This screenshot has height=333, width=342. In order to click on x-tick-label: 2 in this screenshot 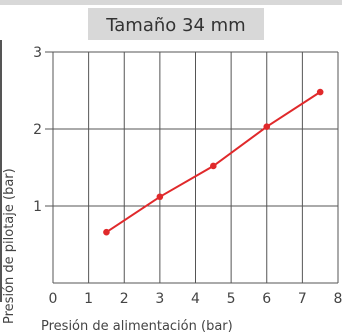, I will do `click(124, 299)`.